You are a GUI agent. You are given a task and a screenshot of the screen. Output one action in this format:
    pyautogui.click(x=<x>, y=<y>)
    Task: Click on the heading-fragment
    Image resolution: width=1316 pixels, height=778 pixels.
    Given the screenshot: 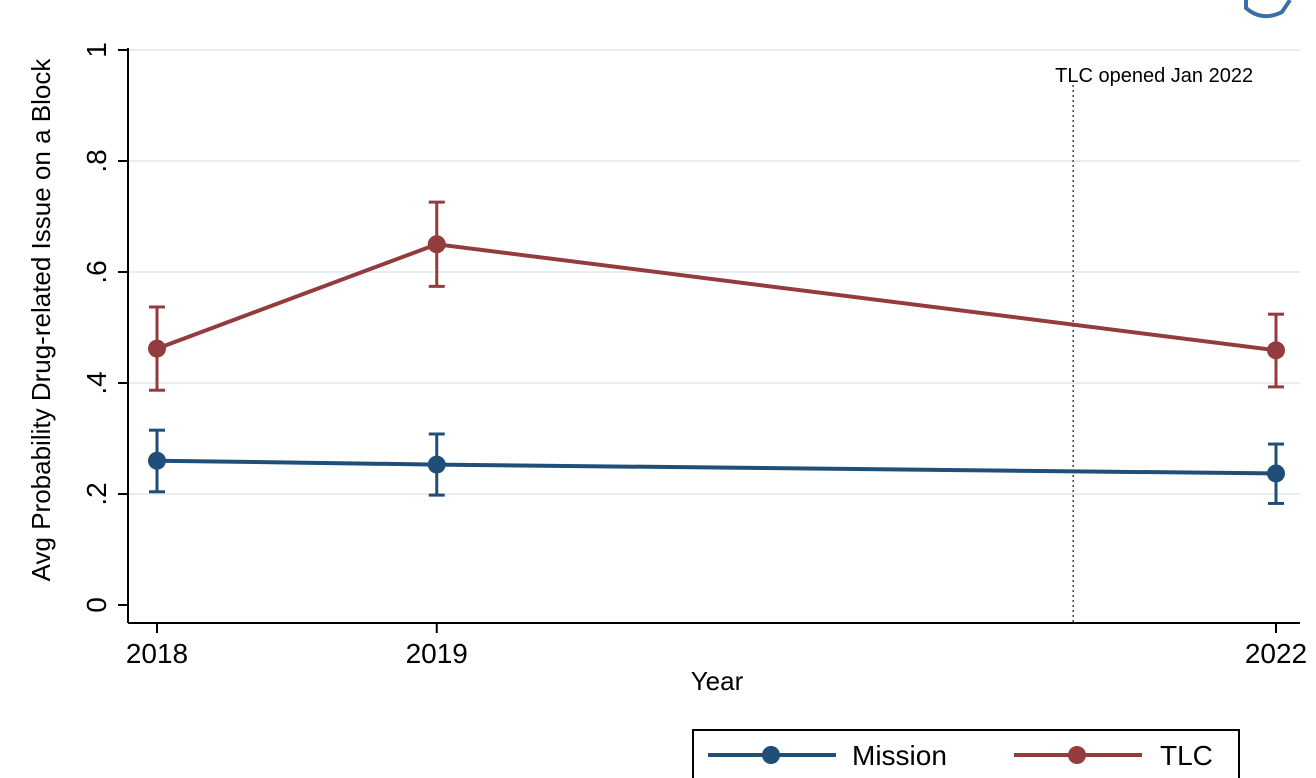 What is the action you would take?
    pyautogui.click(x=1268, y=9)
    